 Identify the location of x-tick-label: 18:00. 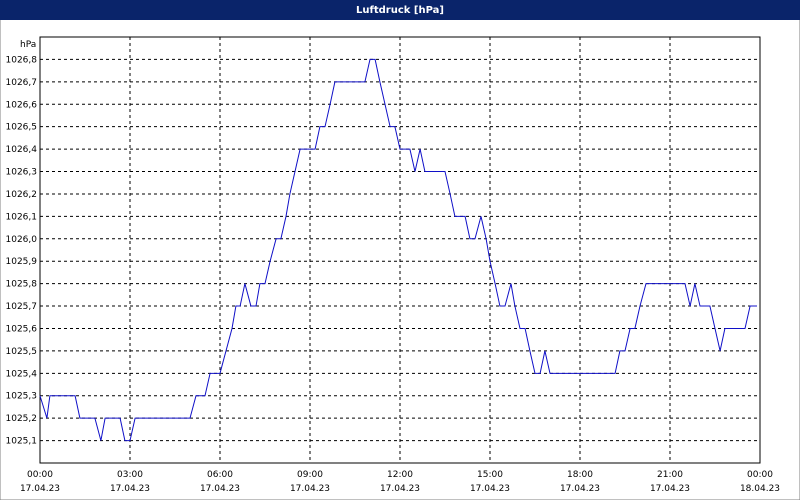
(580, 475).